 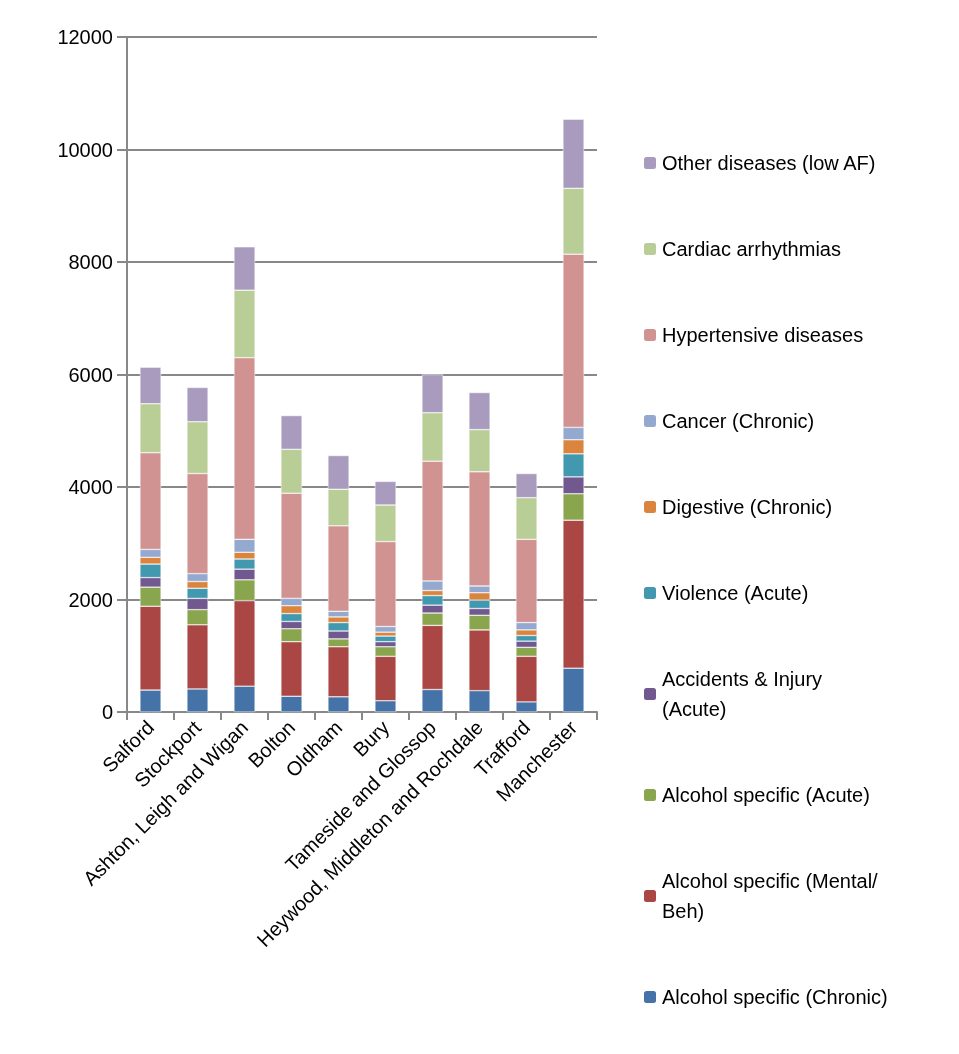 I want to click on y-tick-label: 2000, so click(x=90, y=599).